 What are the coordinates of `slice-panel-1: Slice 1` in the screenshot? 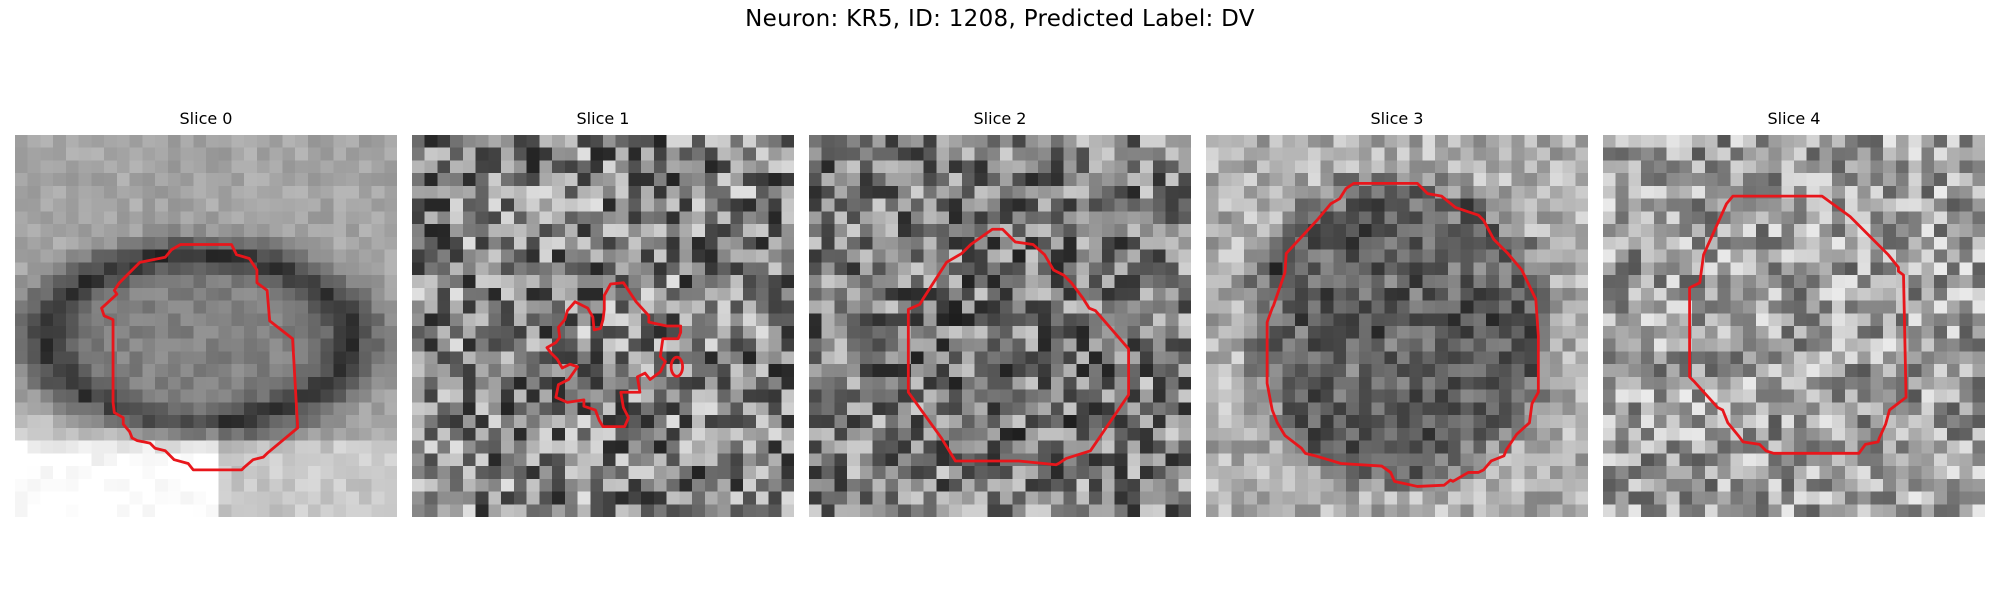 It's located at (603, 312).